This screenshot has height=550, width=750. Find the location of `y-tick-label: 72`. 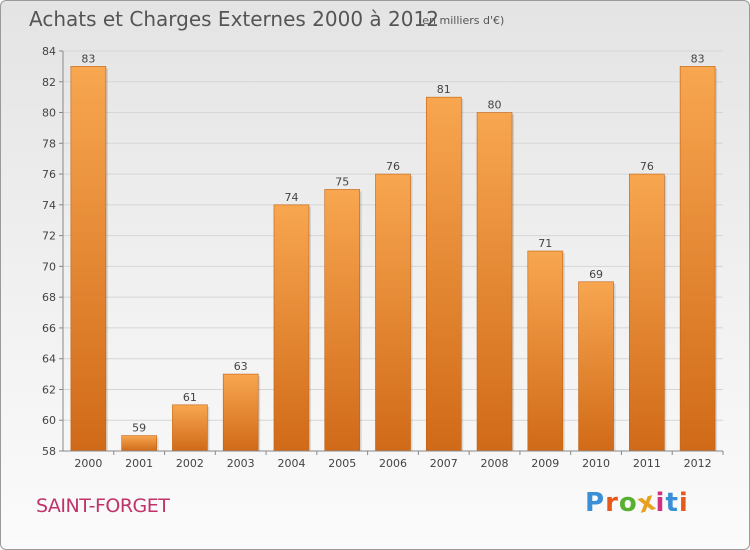

y-tick-label: 72 is located at coordinates (49, 236).